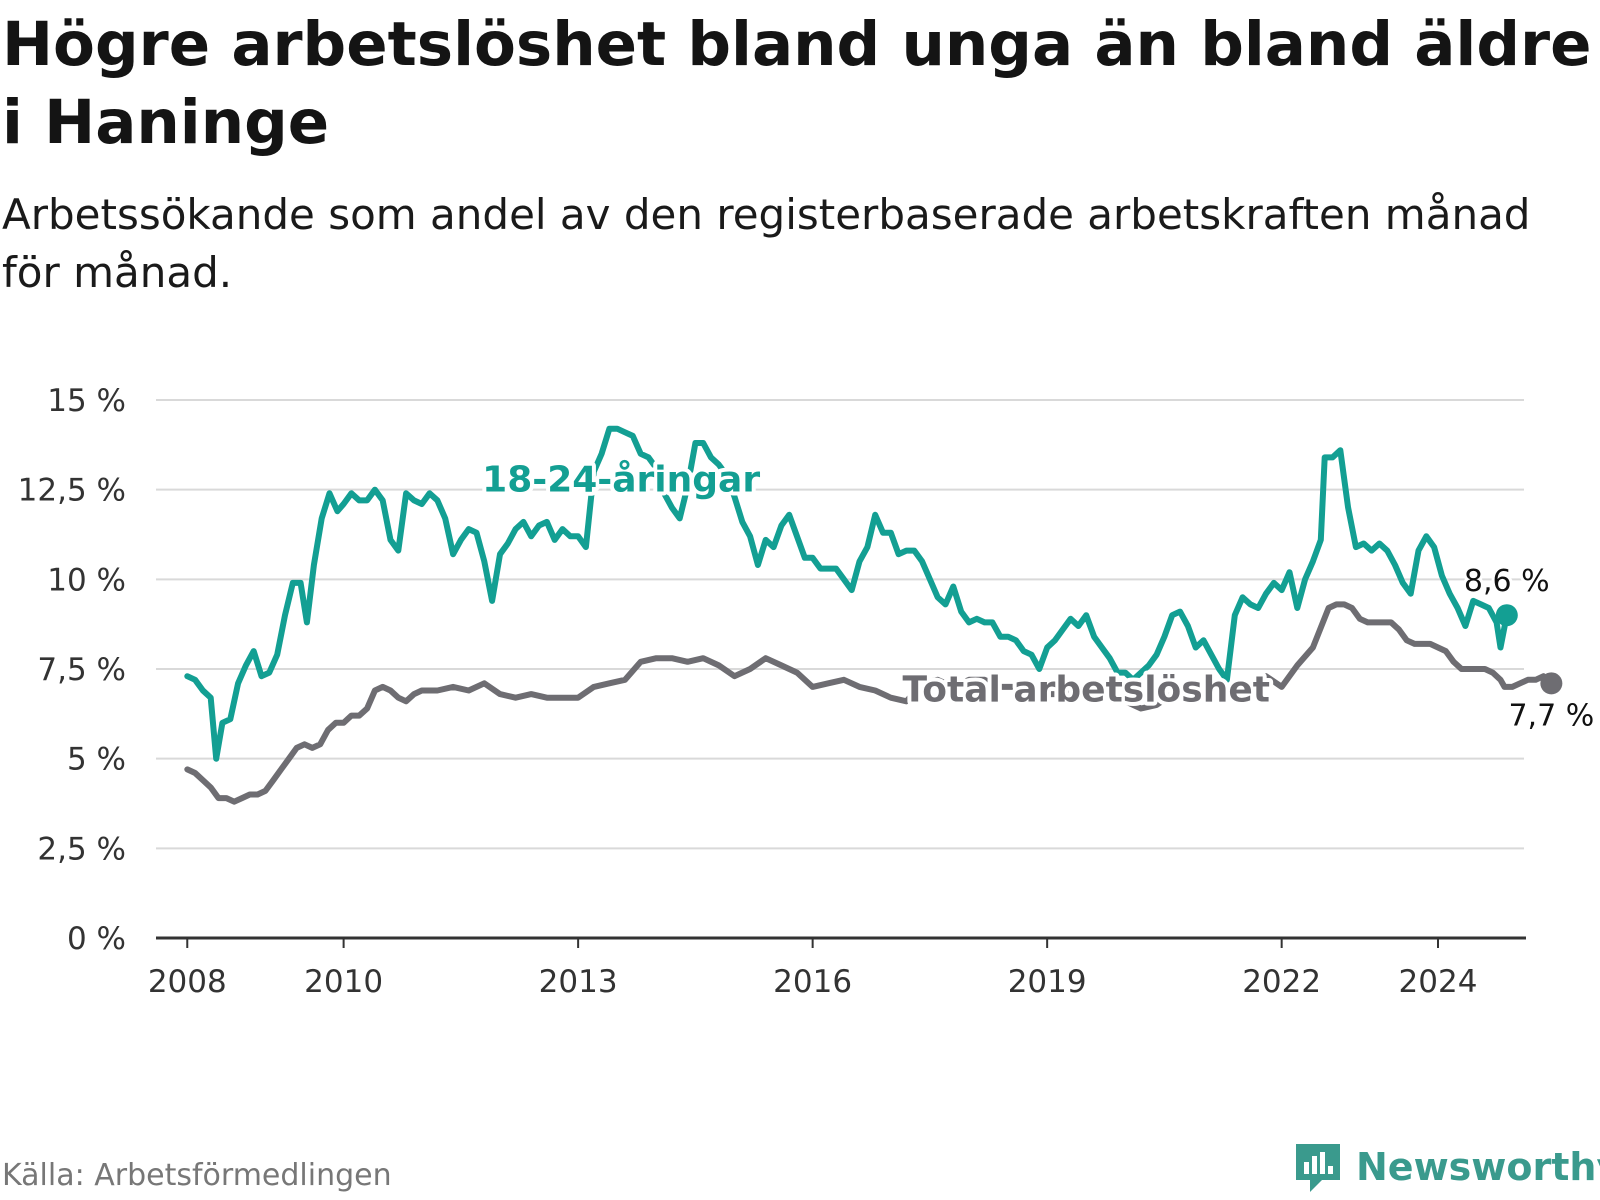 This screenshot has width=1600, height=1200. Describe the element at coordinates (86, 401) in the screenshot. I see `y-tick-label: 15 %` at that location.